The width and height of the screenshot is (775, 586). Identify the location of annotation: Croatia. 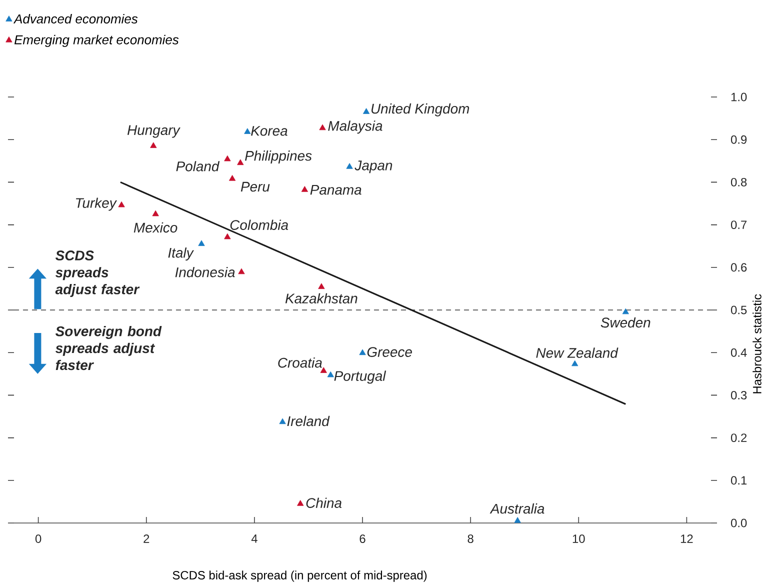
(300, 362).